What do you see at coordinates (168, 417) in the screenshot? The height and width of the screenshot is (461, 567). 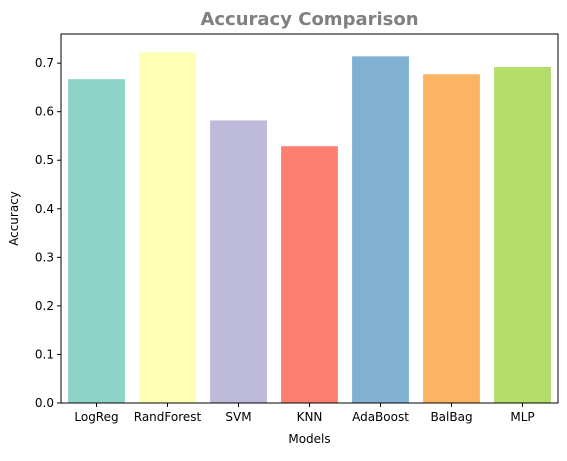 I see `x-tick-label: RandForest` at bounding box center [168, 417].